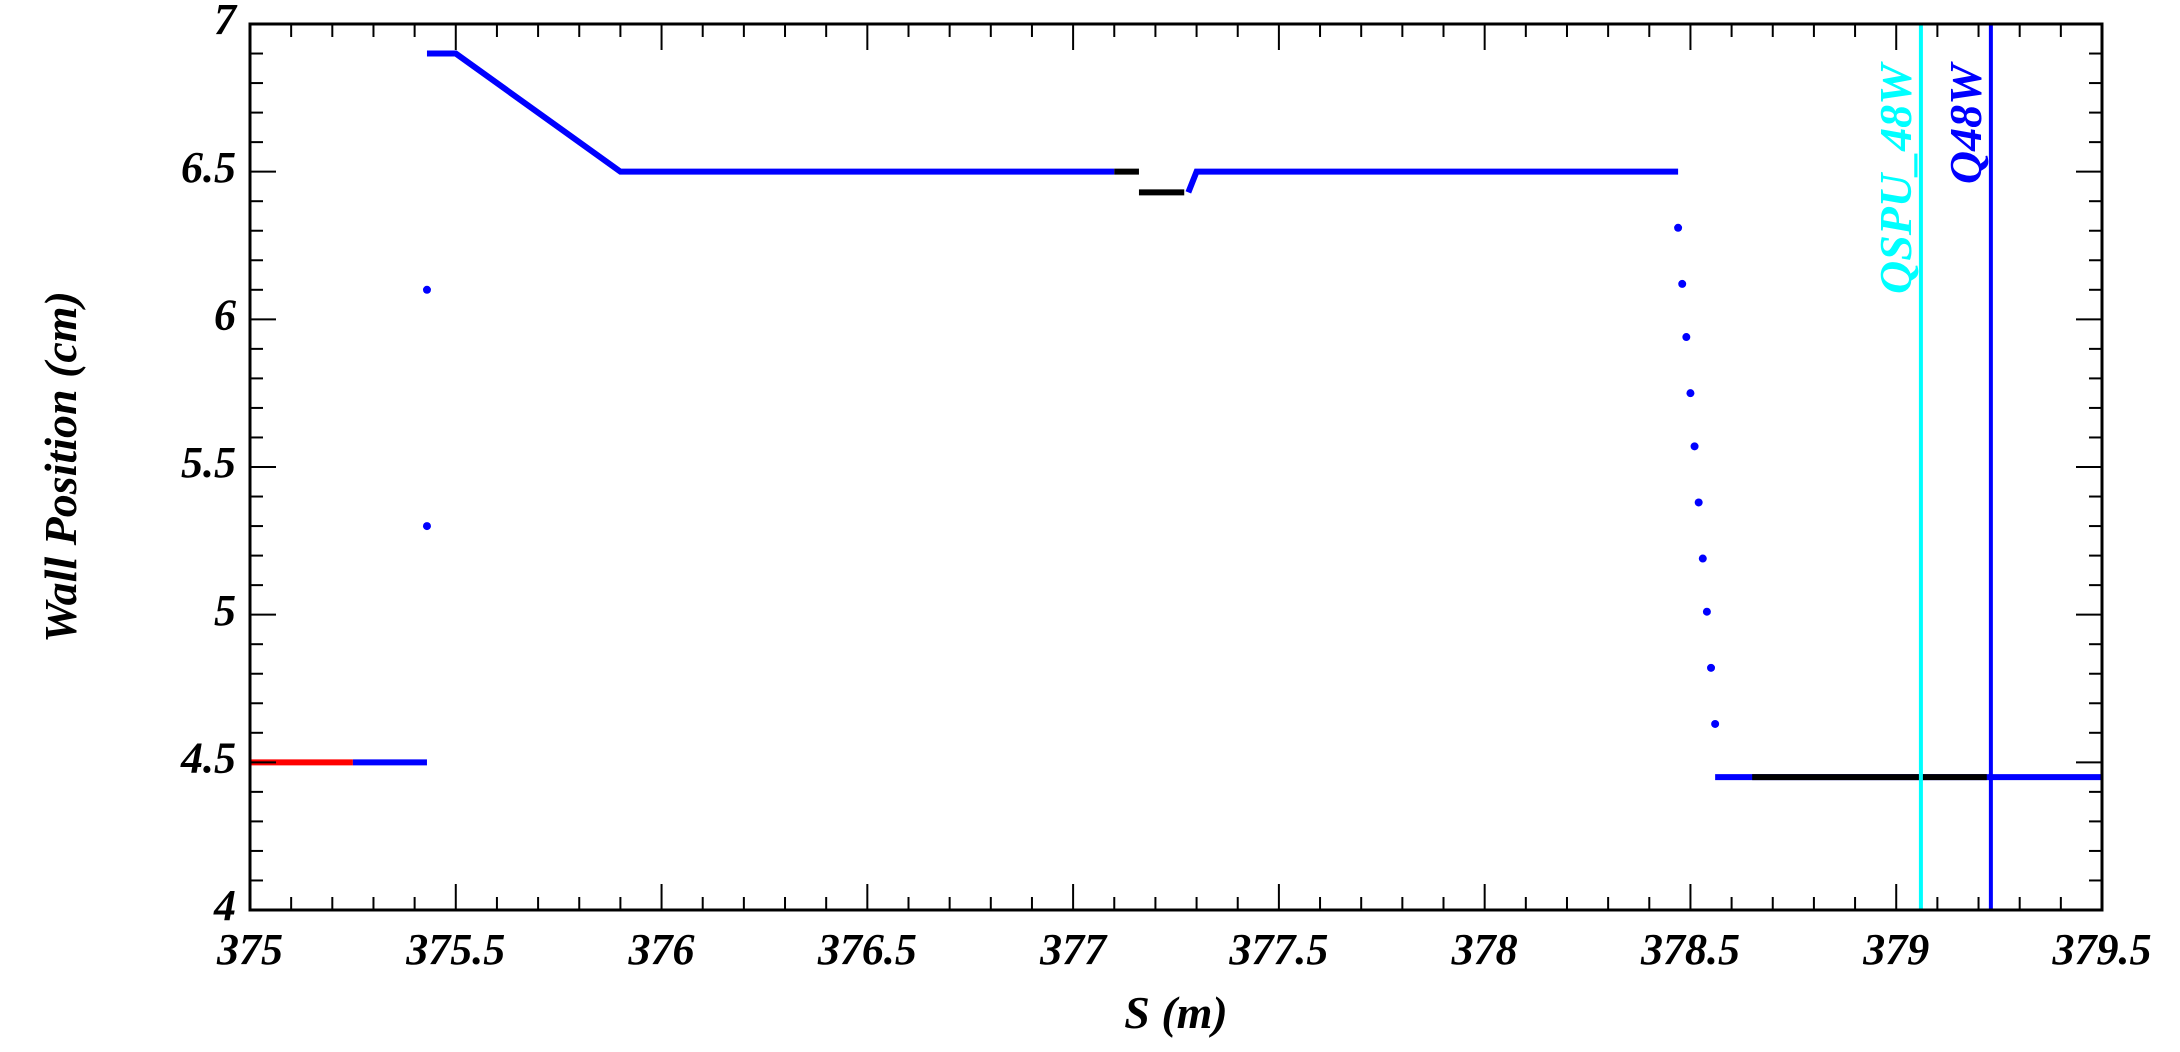 The image size is (2180, 1052). What do you see at coordinates (225, 610) in the screenshot?
I see `y-tick-label: 5` at bounding box center [225, 610].